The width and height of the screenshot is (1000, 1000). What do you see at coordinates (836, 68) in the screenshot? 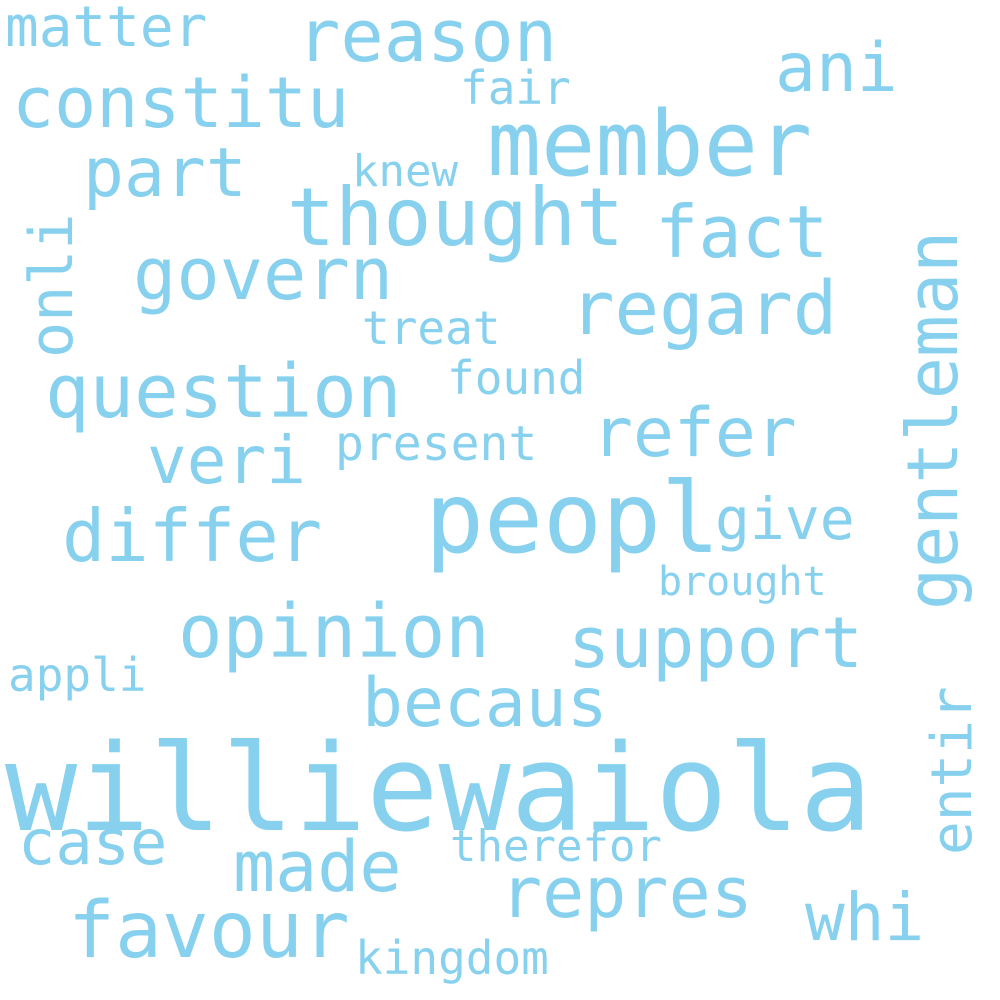
I see `word-ani: ani` at bounding box center [836, 68].